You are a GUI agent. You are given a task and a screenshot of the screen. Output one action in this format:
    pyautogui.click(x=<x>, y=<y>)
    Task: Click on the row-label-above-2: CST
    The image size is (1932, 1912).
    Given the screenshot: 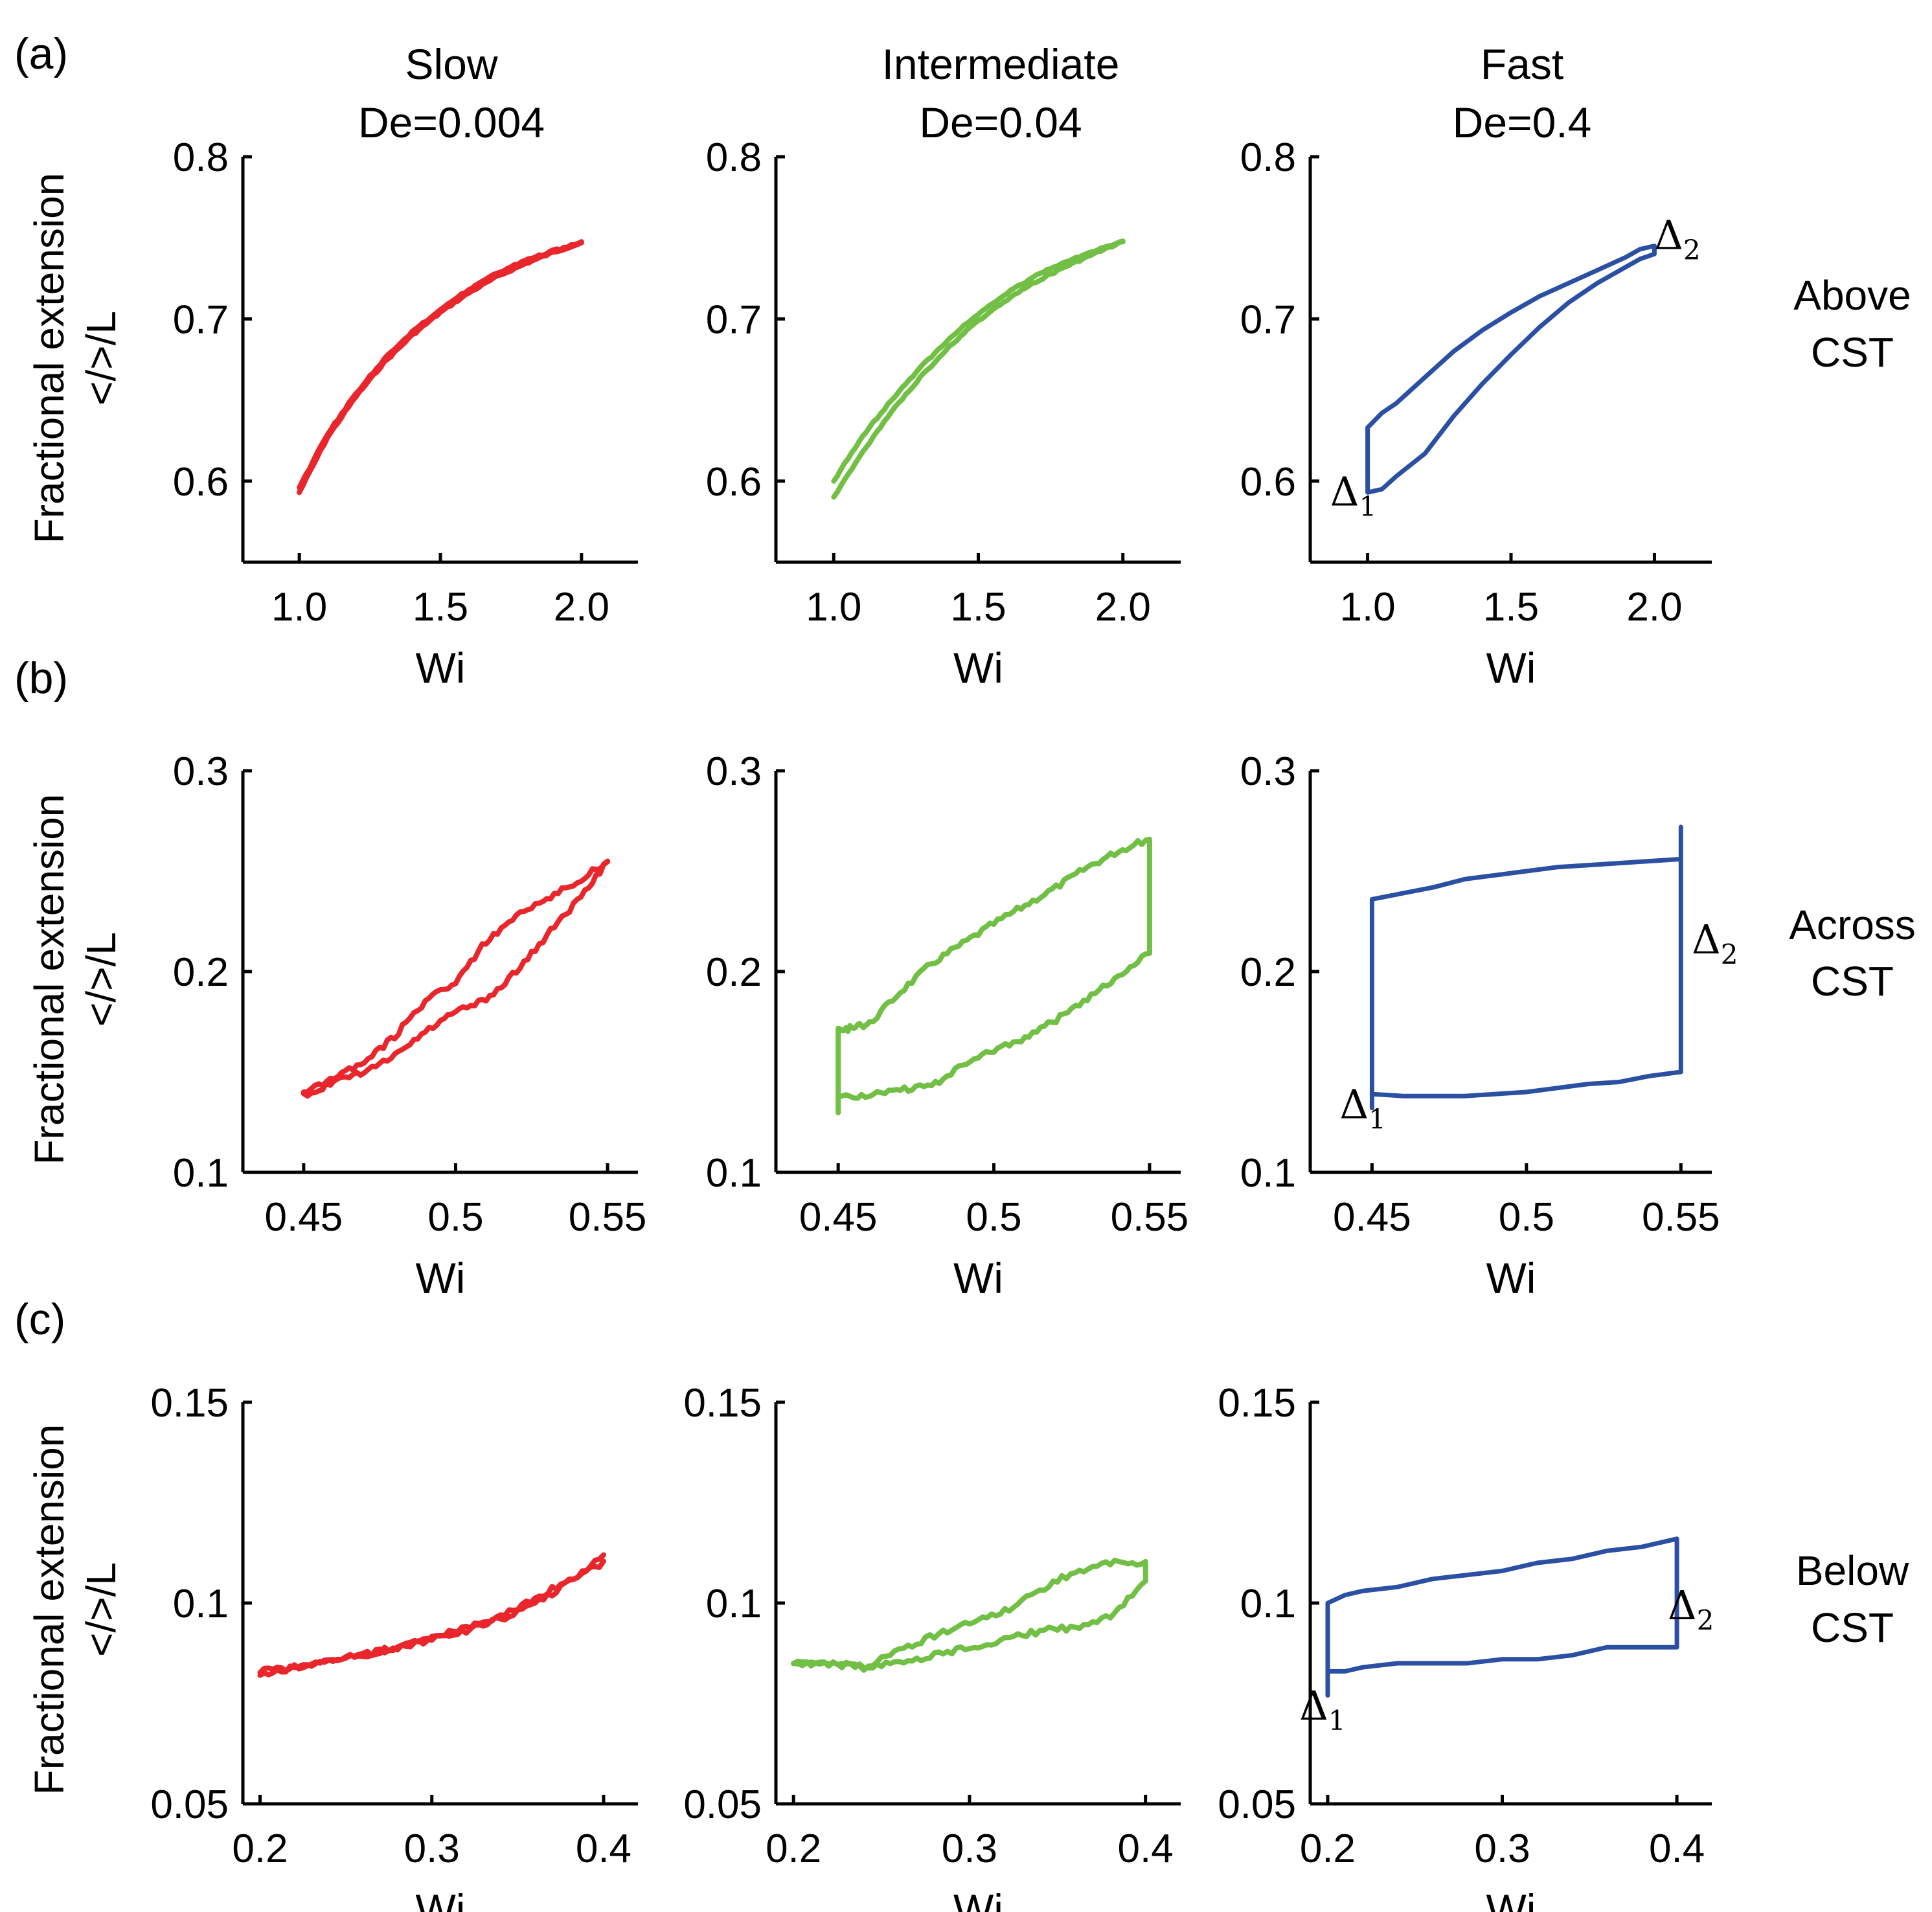 What is the action you would take?
    pyautogui.click(x=1852, y=352)
    